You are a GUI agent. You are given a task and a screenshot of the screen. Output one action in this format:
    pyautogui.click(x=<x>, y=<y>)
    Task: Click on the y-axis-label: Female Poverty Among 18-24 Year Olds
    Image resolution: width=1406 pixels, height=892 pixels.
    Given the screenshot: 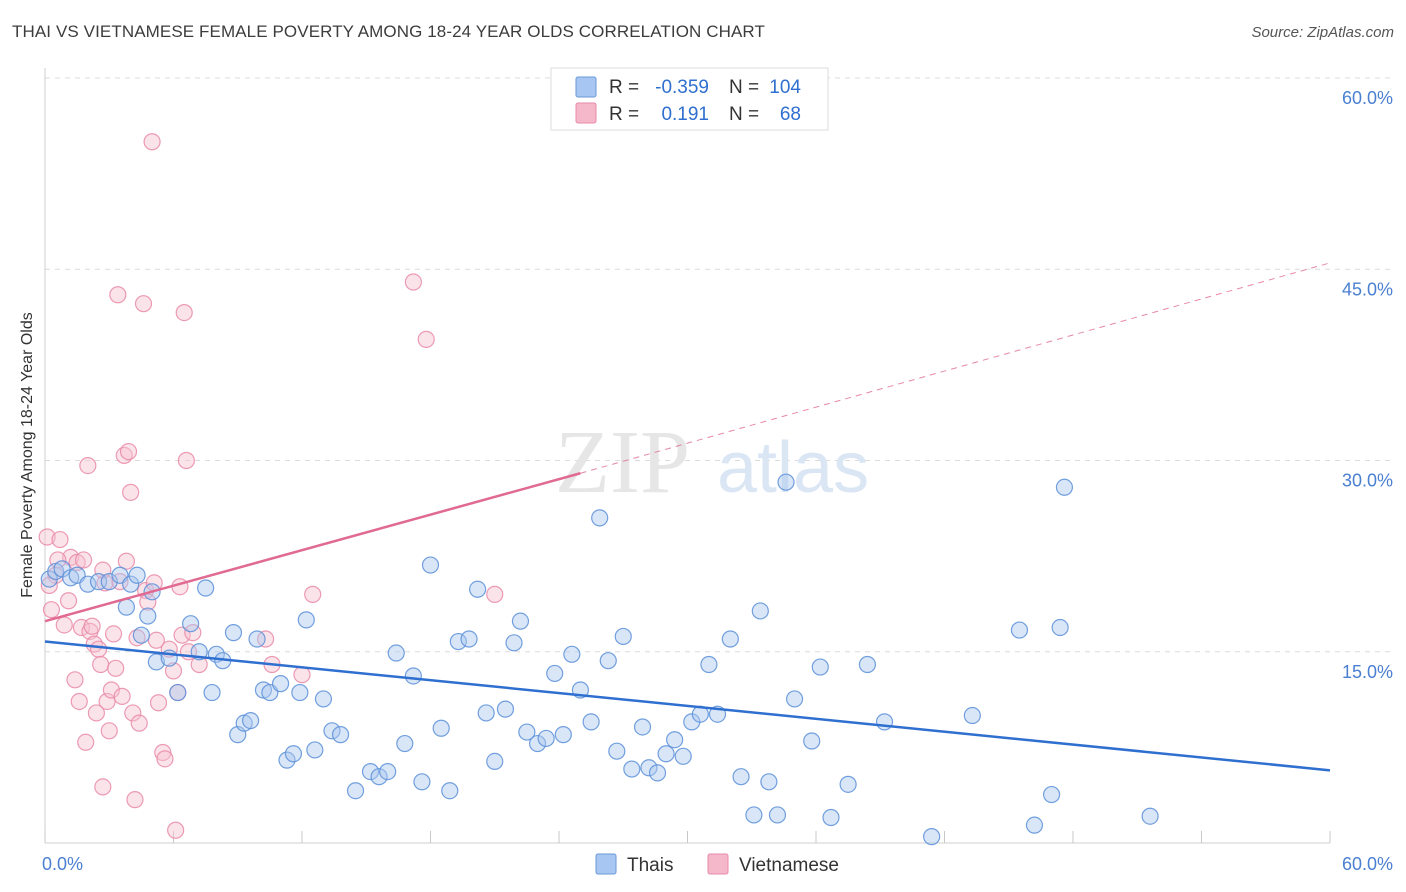 What is the action you would take?
    pyautogui.click(x=27, y=455)
    